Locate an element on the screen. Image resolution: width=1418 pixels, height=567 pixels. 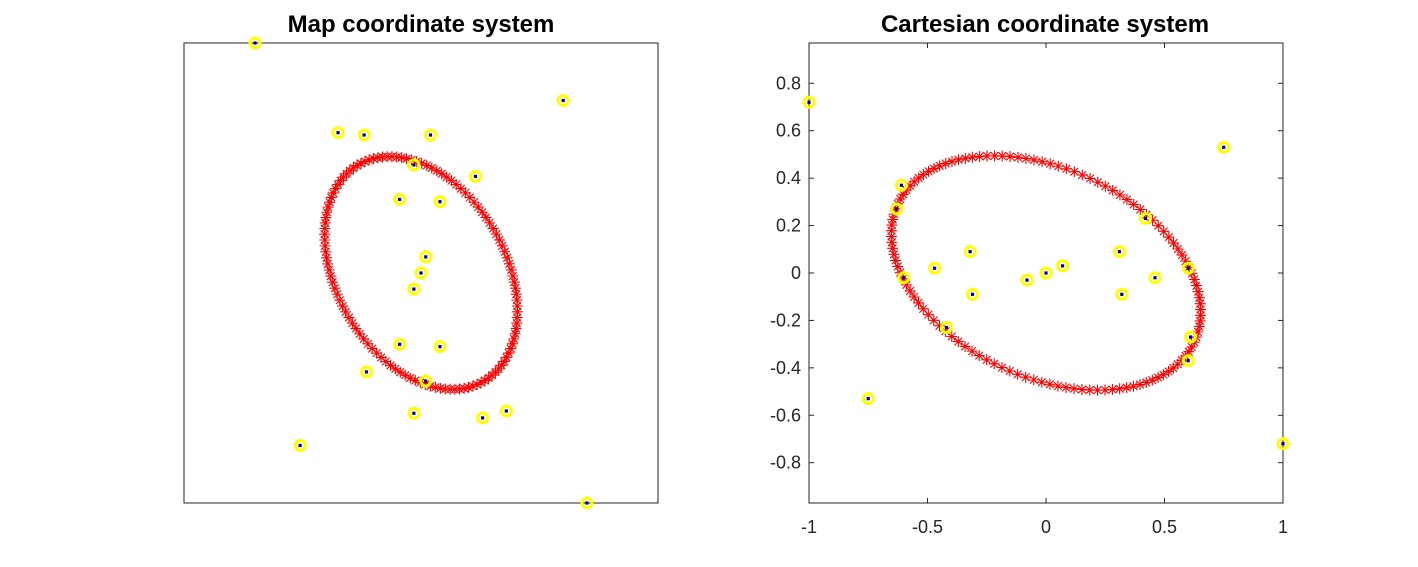
y-tick-label: -0.4 is located at coordinates (785, 368).